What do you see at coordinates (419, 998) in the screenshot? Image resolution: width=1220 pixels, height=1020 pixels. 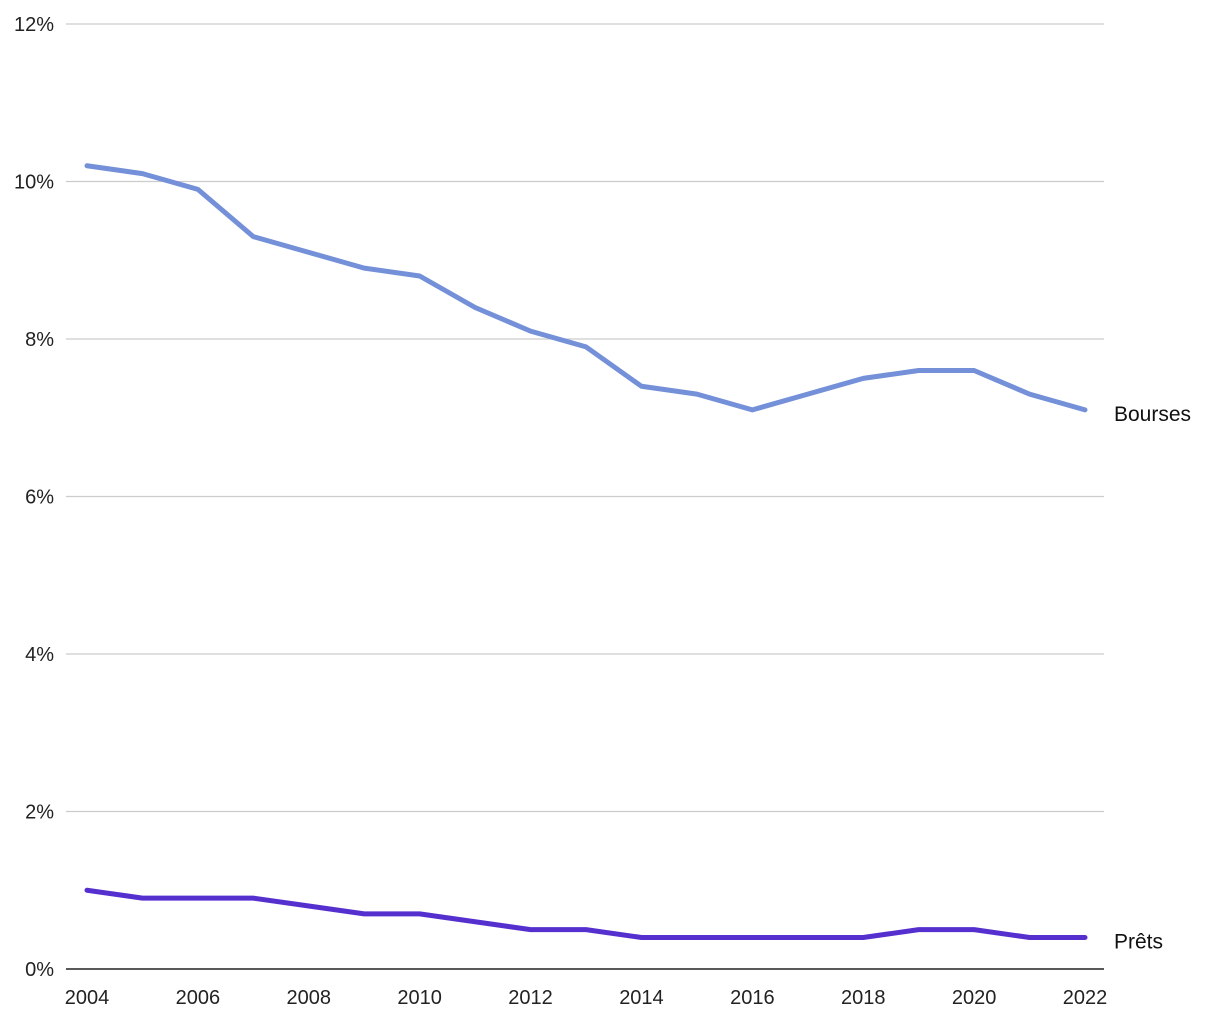 I see `x-tick-label: 2010` at bounding box center [419, 998].